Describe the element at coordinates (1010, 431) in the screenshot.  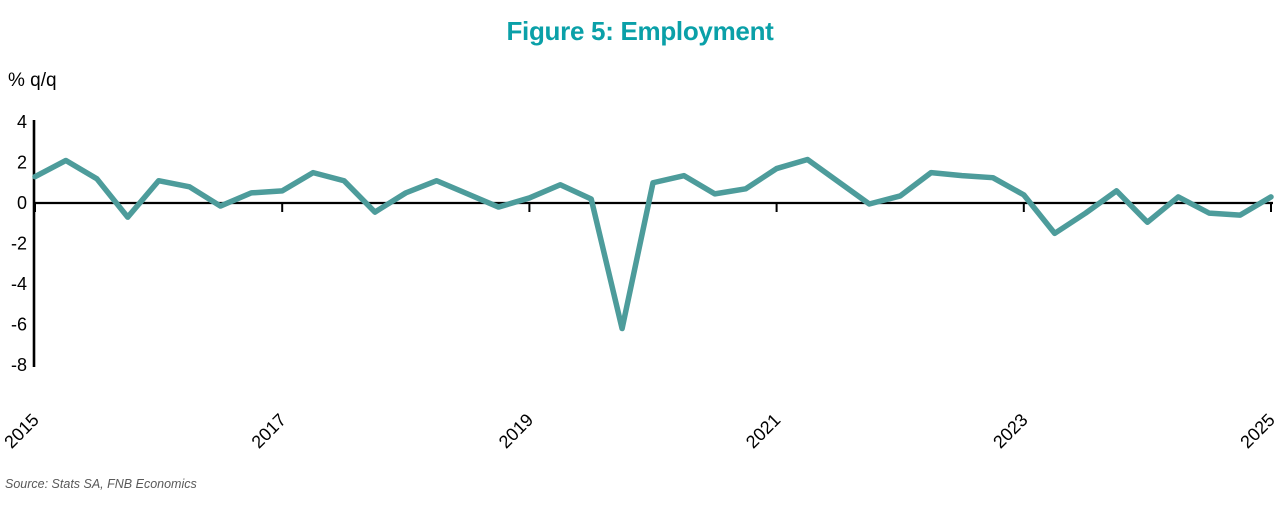
I see `x-tick-label: 2023` at that location.